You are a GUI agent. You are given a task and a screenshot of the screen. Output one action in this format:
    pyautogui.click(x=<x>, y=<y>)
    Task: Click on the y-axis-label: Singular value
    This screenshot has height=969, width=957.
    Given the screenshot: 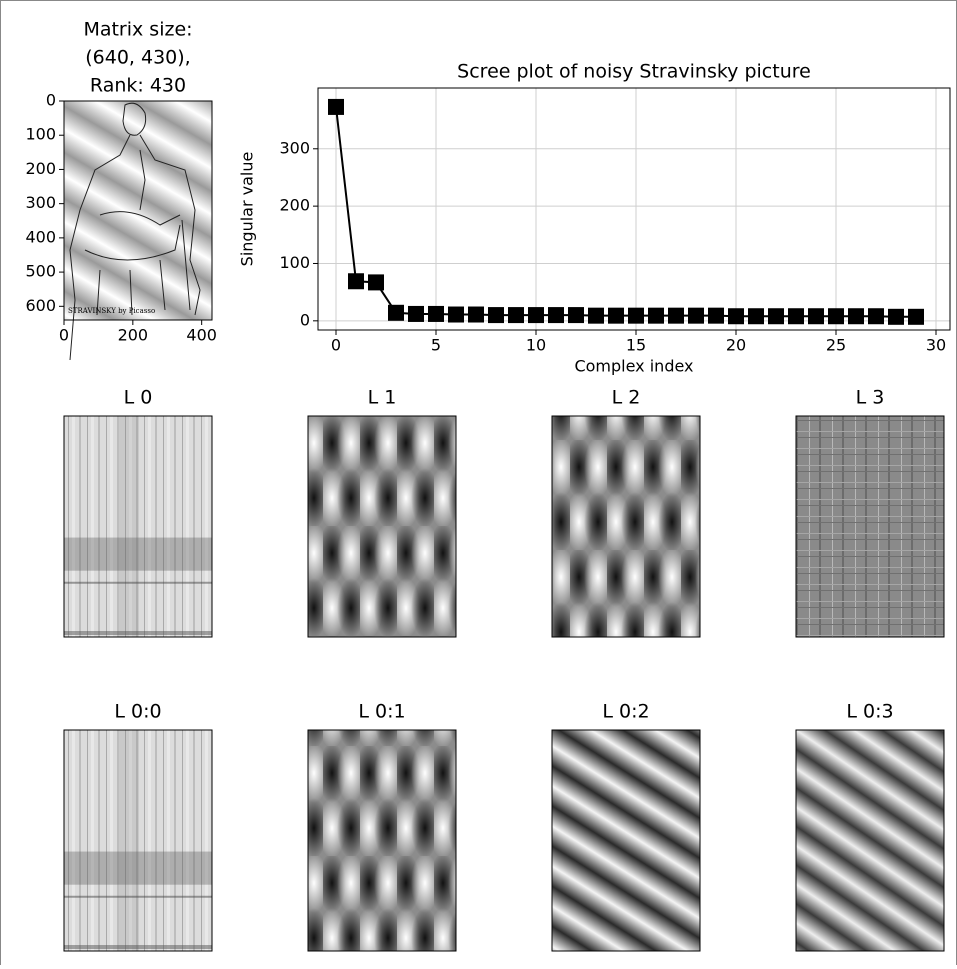 What is the action you would take?
    pyautogui.click(x=247, y=209)
    